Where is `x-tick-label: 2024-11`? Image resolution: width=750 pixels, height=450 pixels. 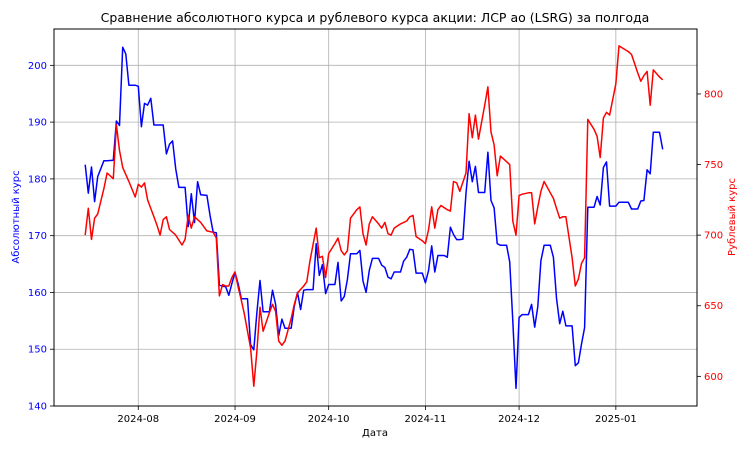 x-tick-label: 2024-11 is located at coordinates (426, 419).